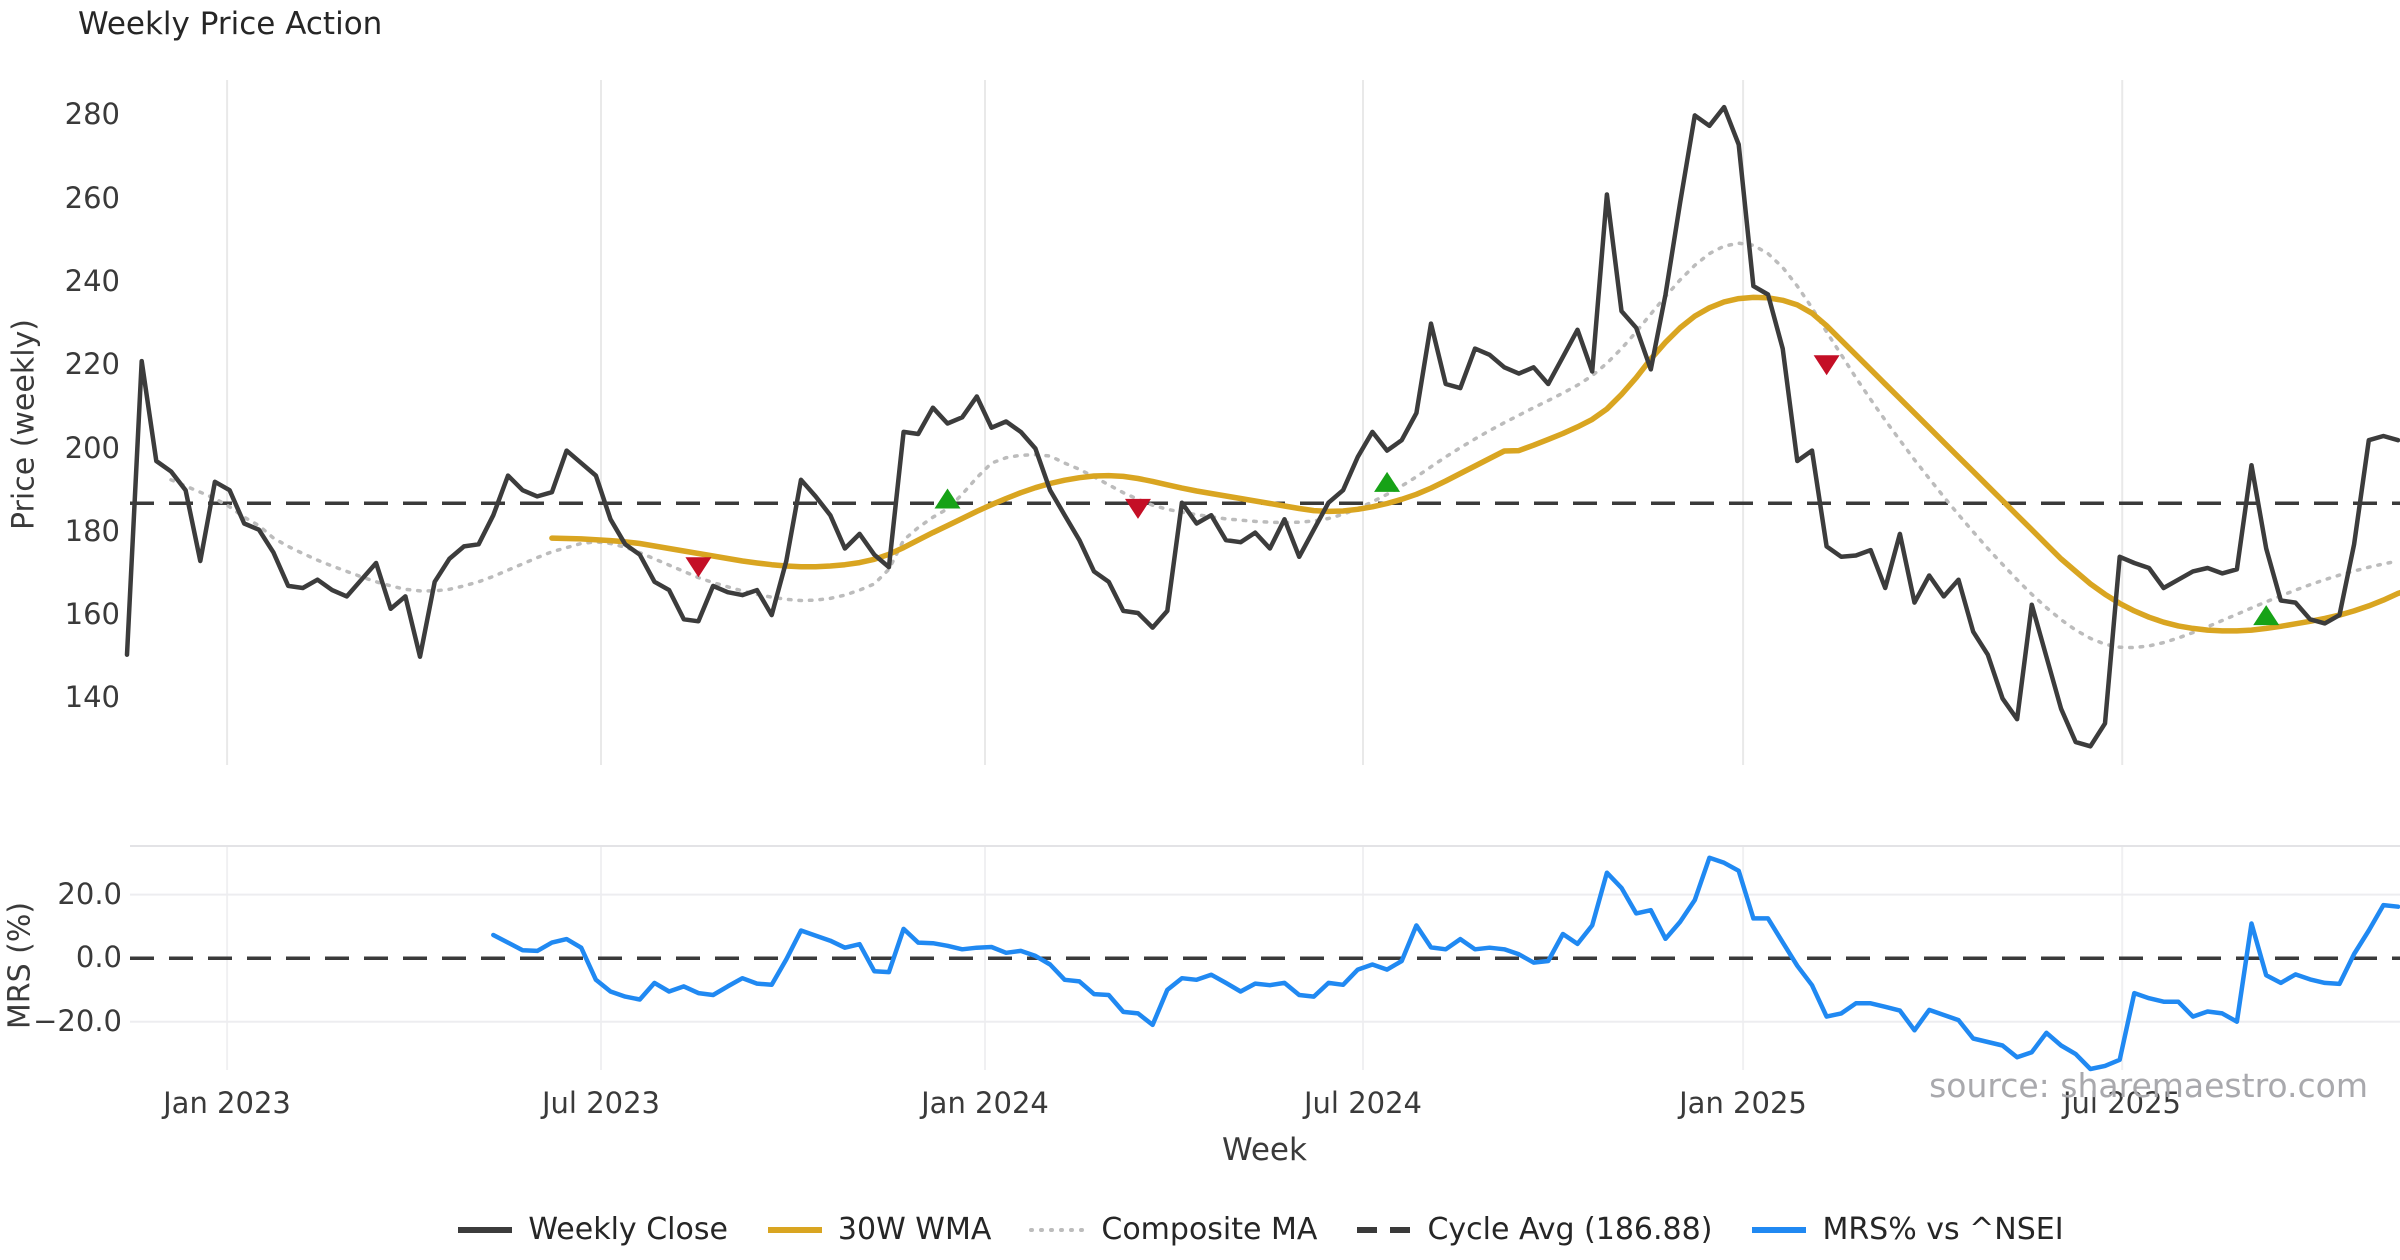 This screenshot has width=2400, height=1260. What do you see at coordinates (1445, 963) in the screenshot?
I see `mrs-line` at bounding box center [1445, 963].